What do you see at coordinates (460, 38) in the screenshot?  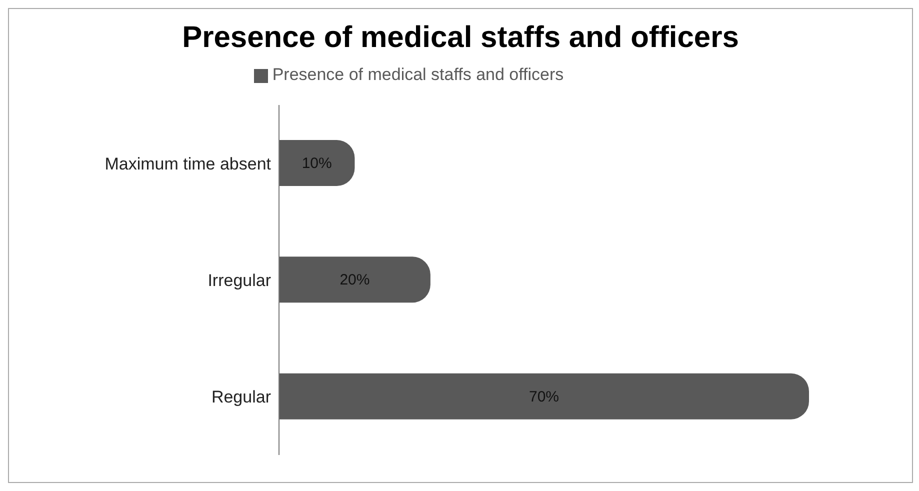 I see `chart-title: Presence of medical staffs and officers` at bounding box center [460, 38].